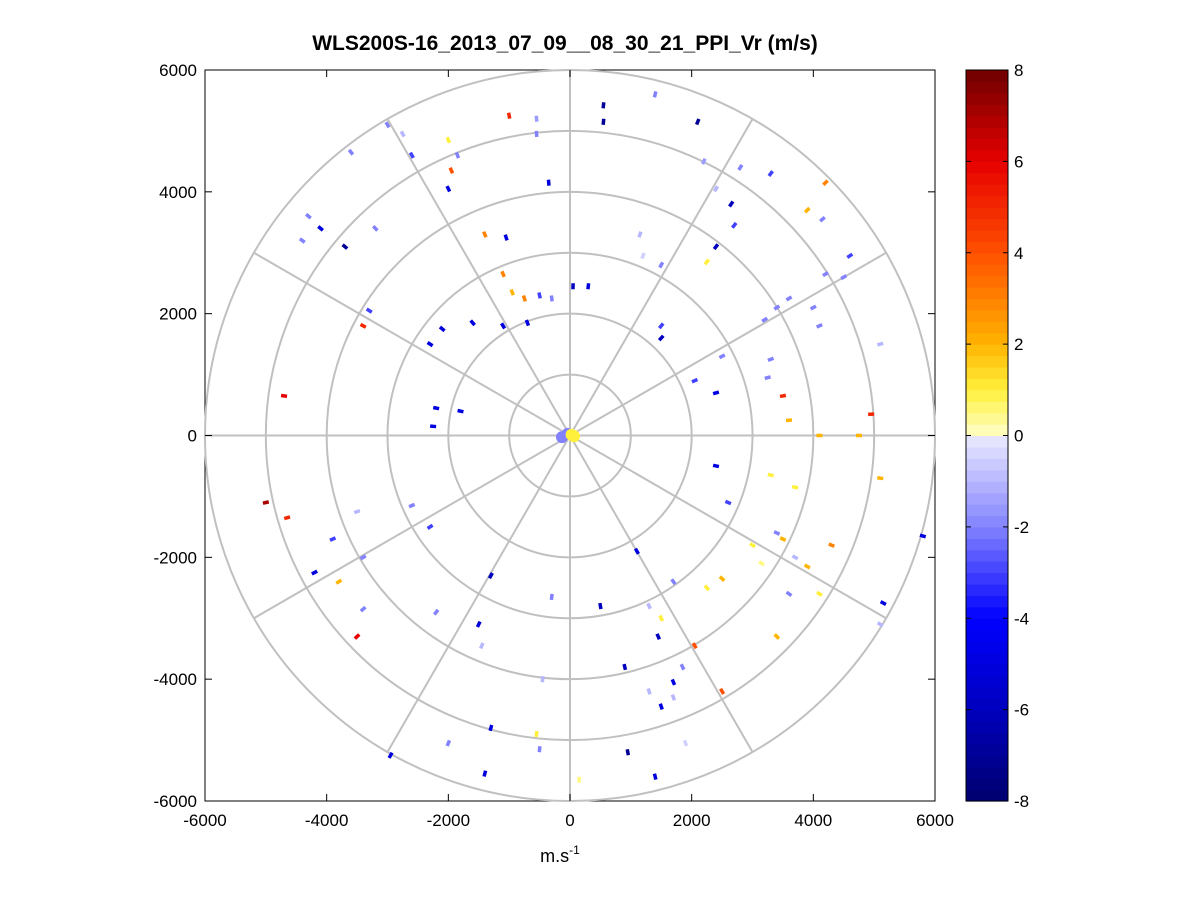 This screenshot has height=901, width=1201. I want to click on x-tick-label: 6000, so click(935, 820).